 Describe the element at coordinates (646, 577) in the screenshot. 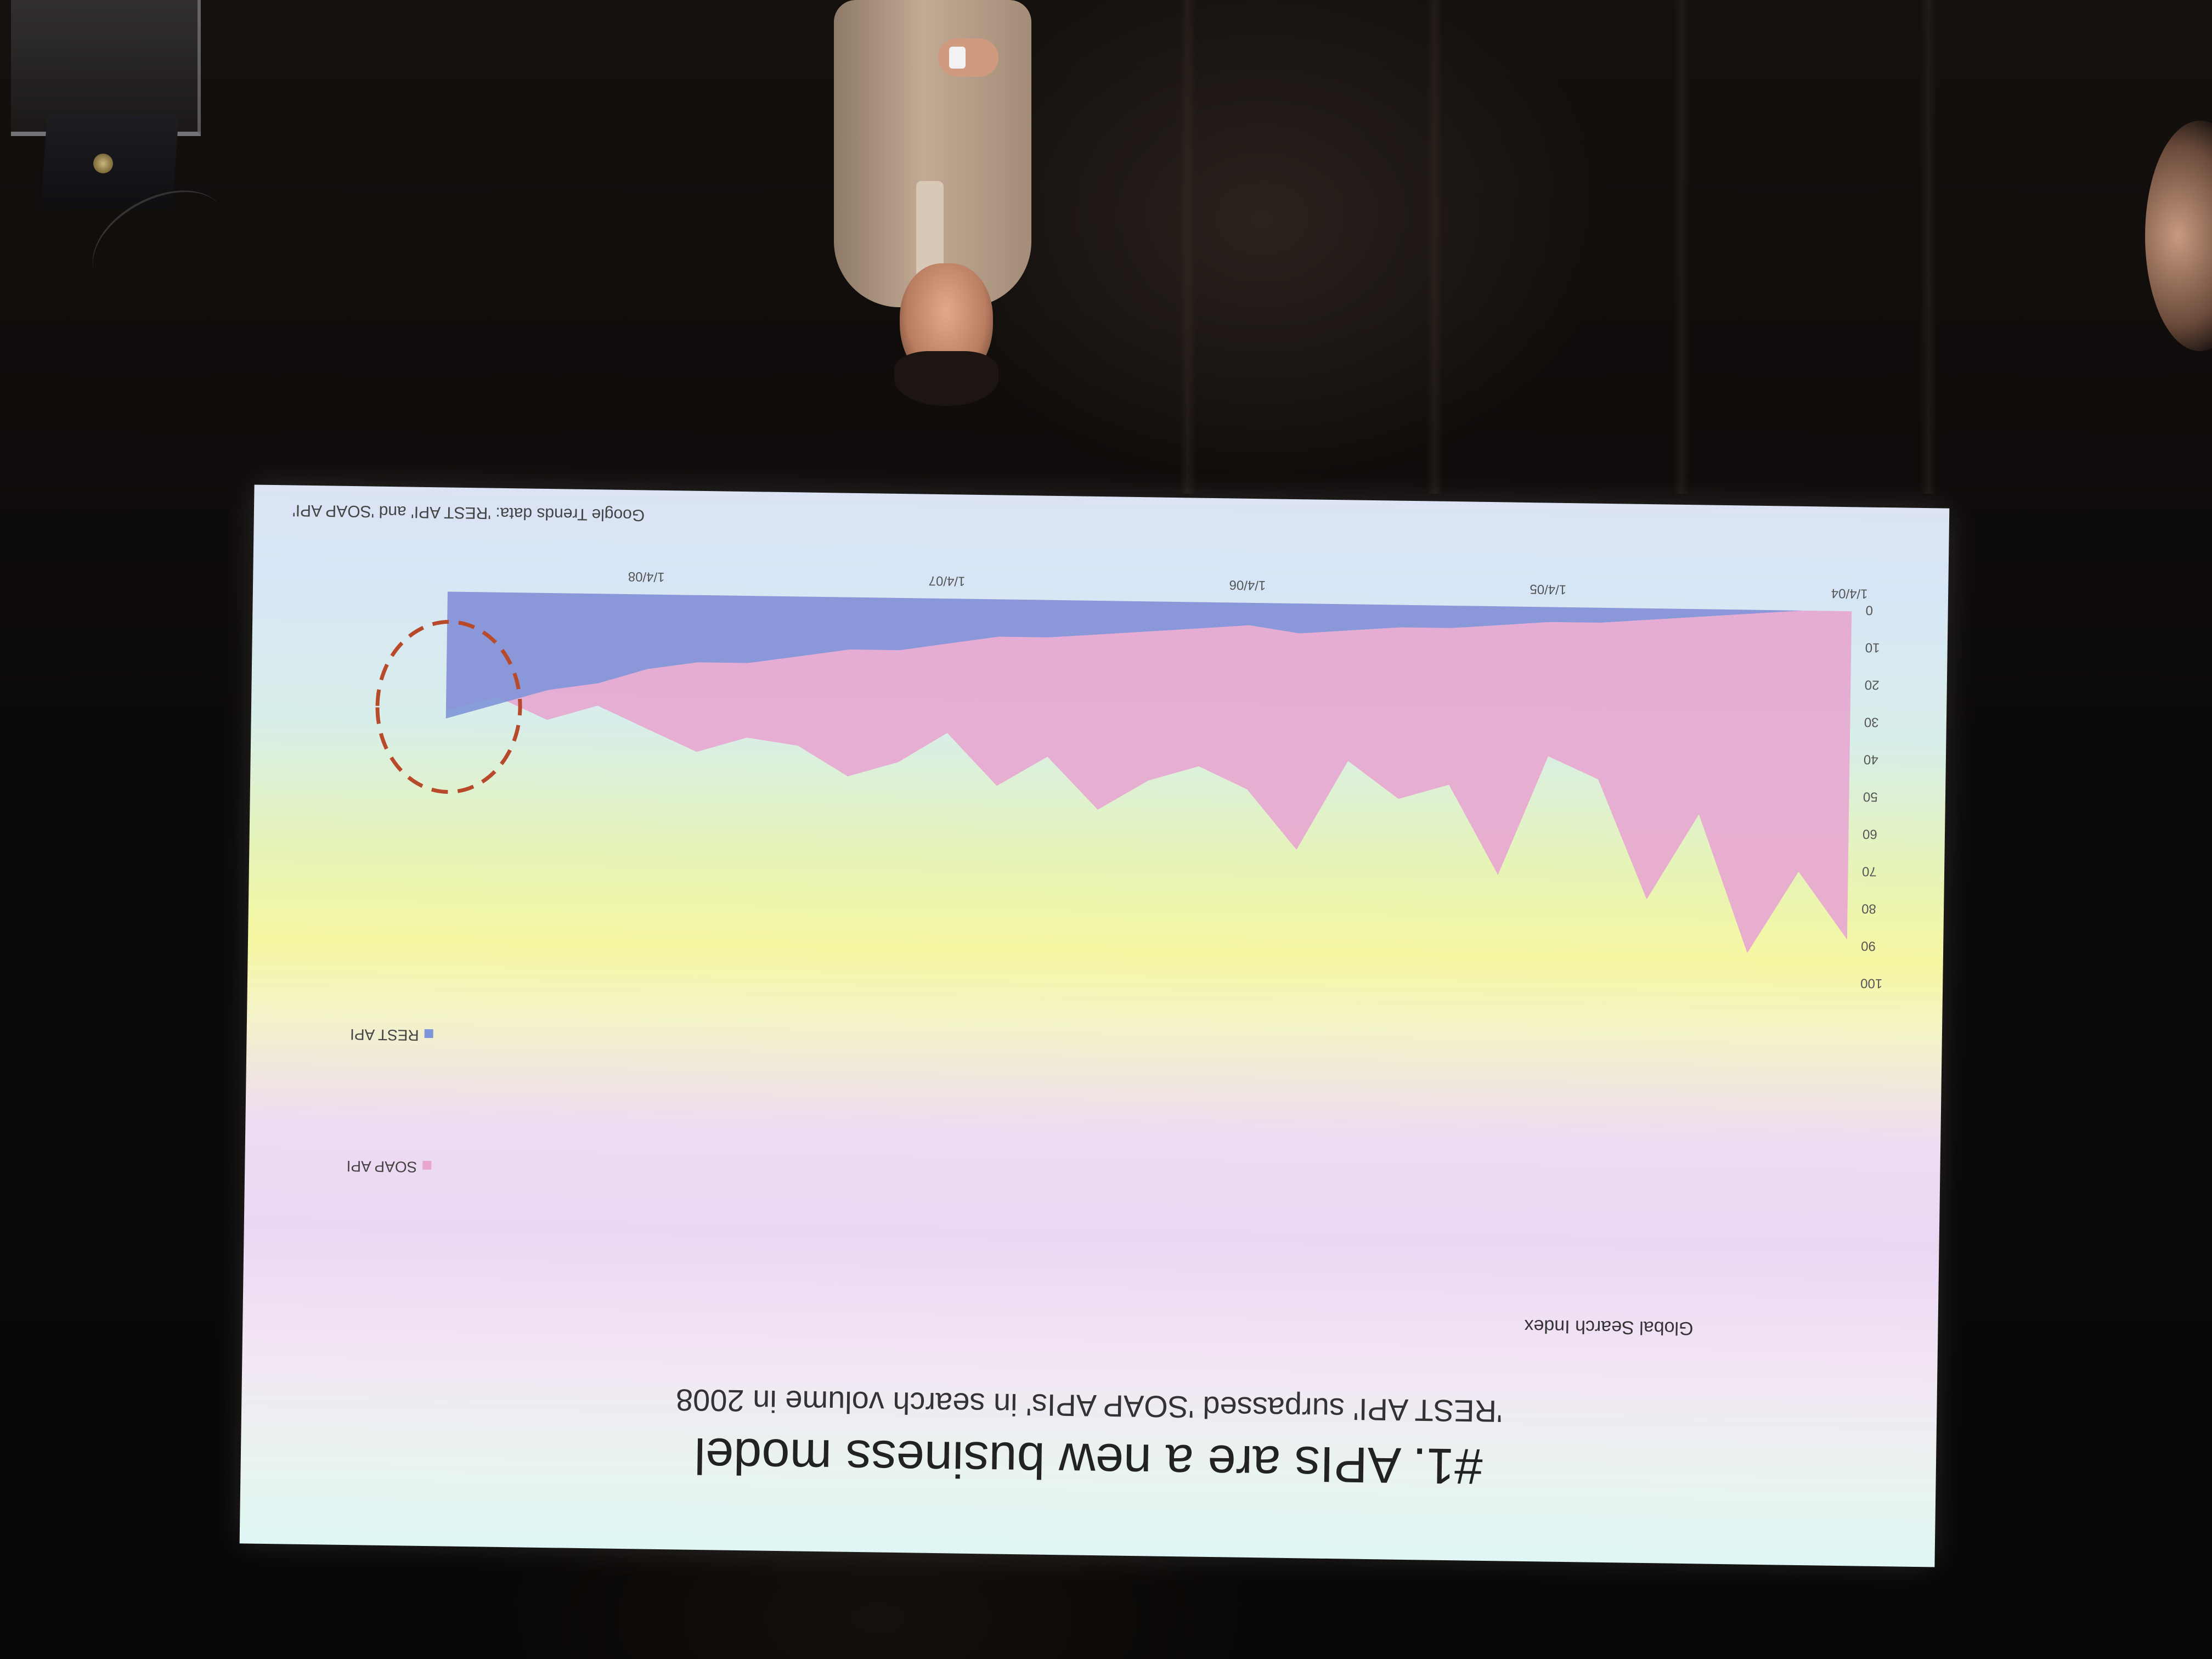

I see `x-tick-label: 1/4/08` at that location.